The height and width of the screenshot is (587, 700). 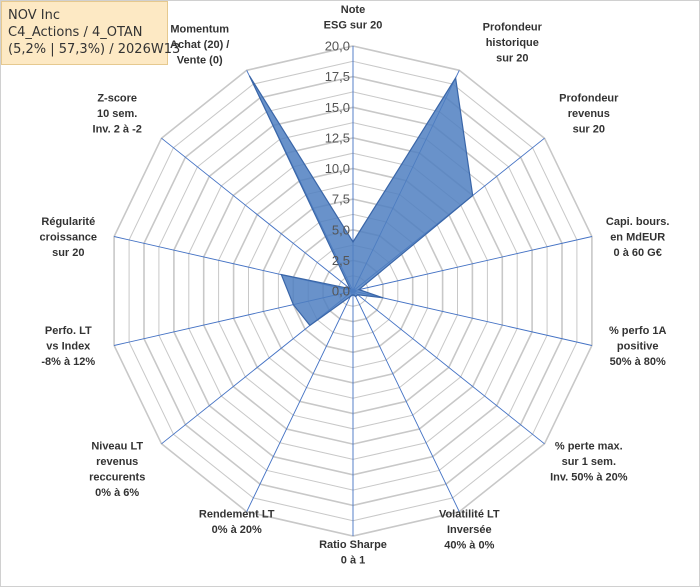 I want to click on radial-tick-label: 17,5, so click(x=337, y=76).